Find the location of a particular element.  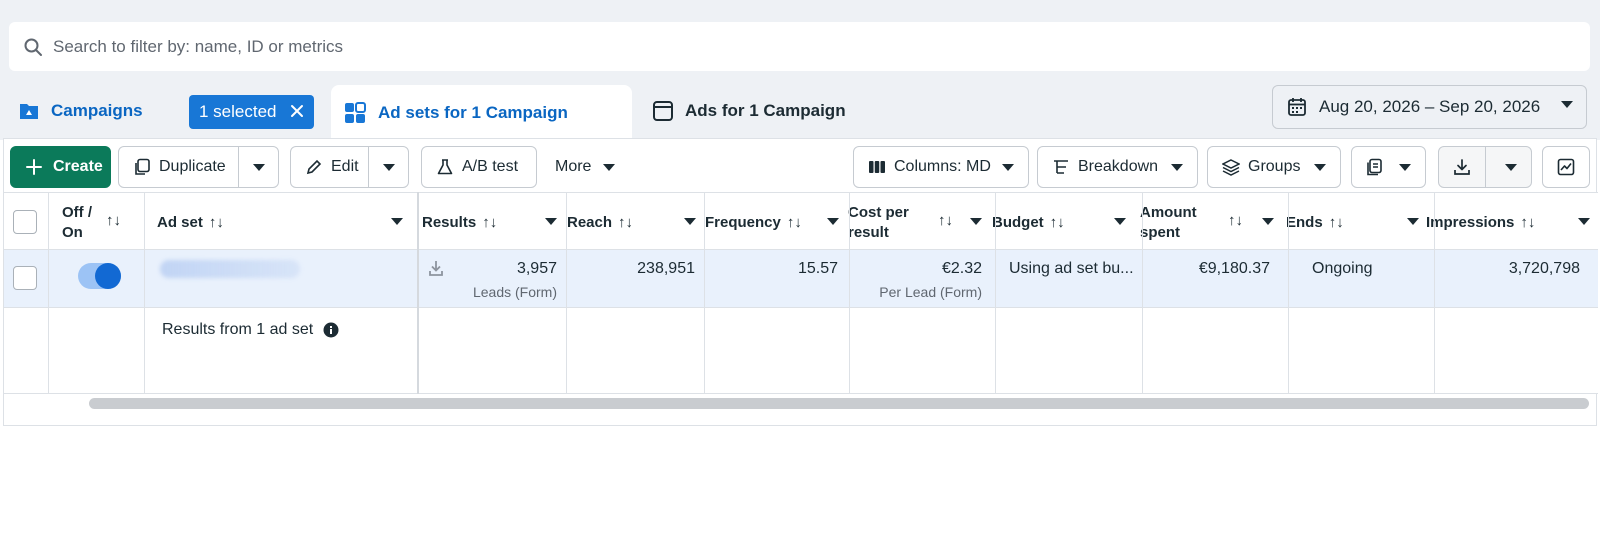

duplicate-button: Duplicate is located at coordinates (198, 167).